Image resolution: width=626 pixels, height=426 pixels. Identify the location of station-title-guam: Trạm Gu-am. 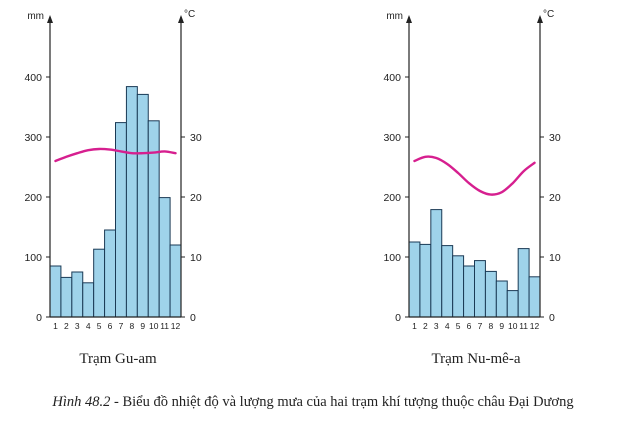
(118, 359).